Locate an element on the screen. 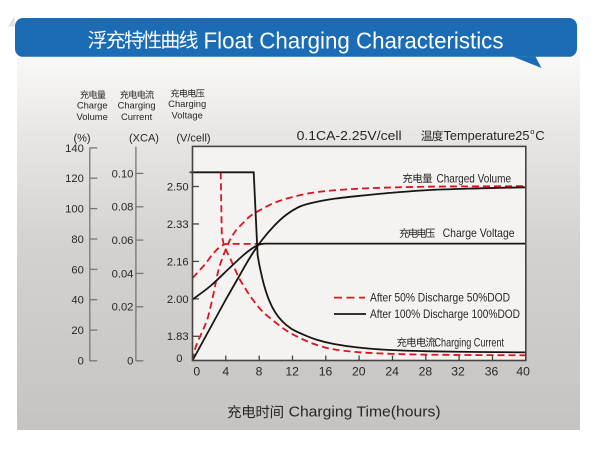 This screenshot has width=600, height=451. svg-text: Volume is located at coordinates (92, 116).